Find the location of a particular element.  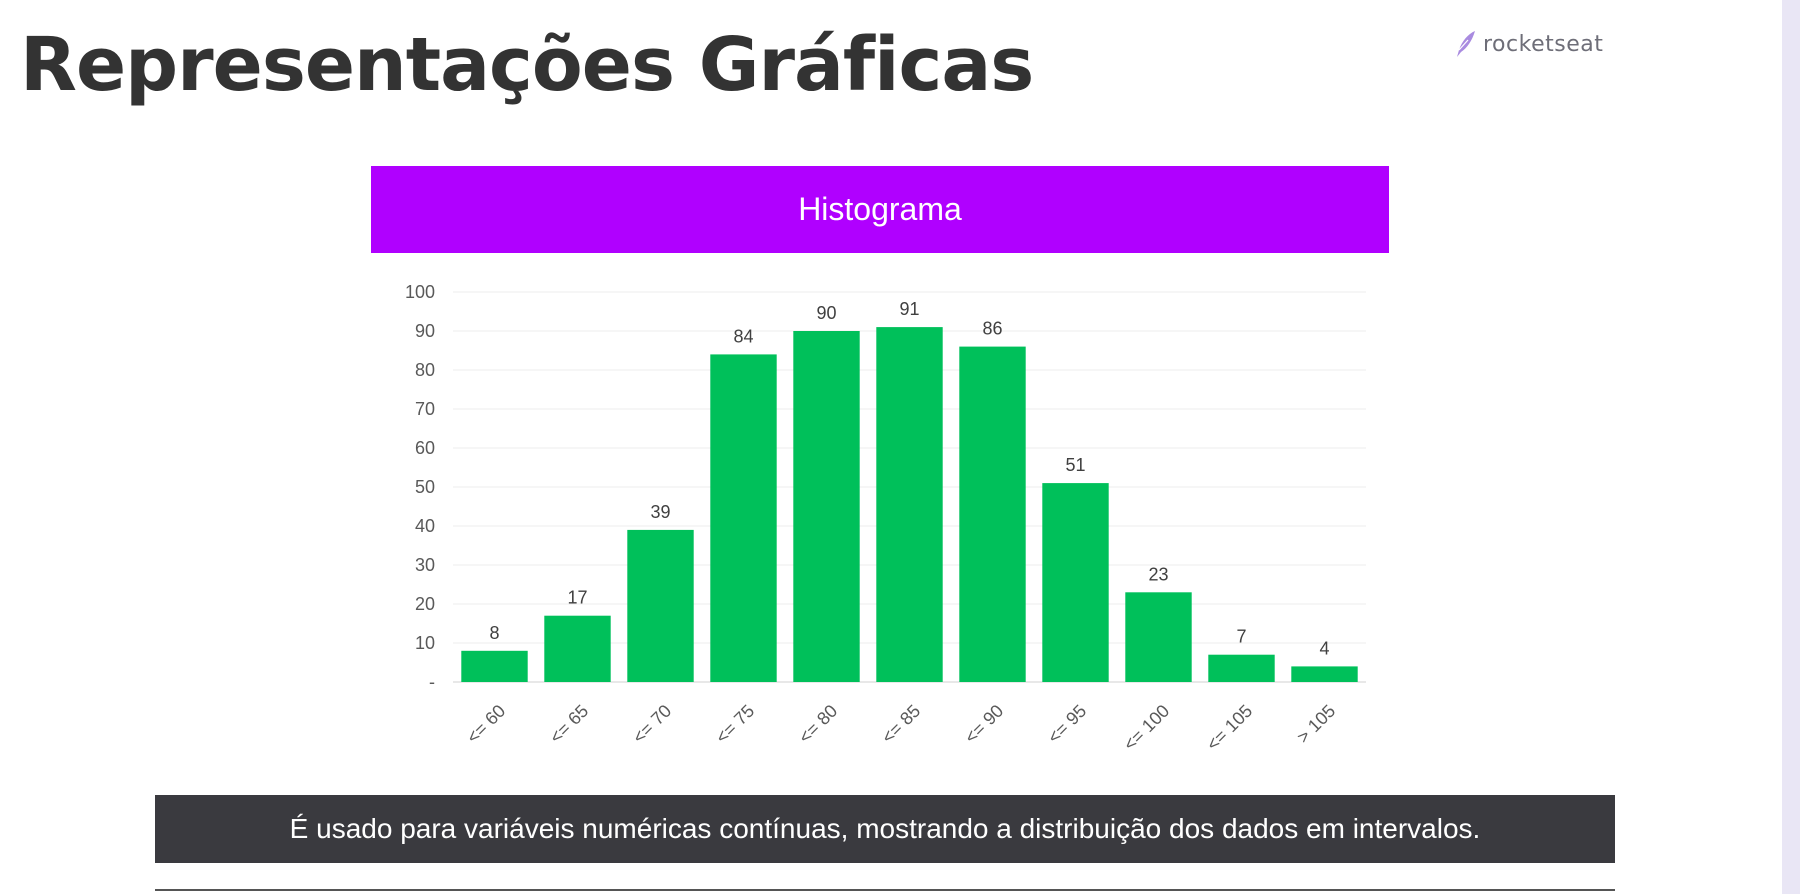

y-axis: - 10 20 30 40 50 60 70 80 90 100 is located at coordinates (420, 487).